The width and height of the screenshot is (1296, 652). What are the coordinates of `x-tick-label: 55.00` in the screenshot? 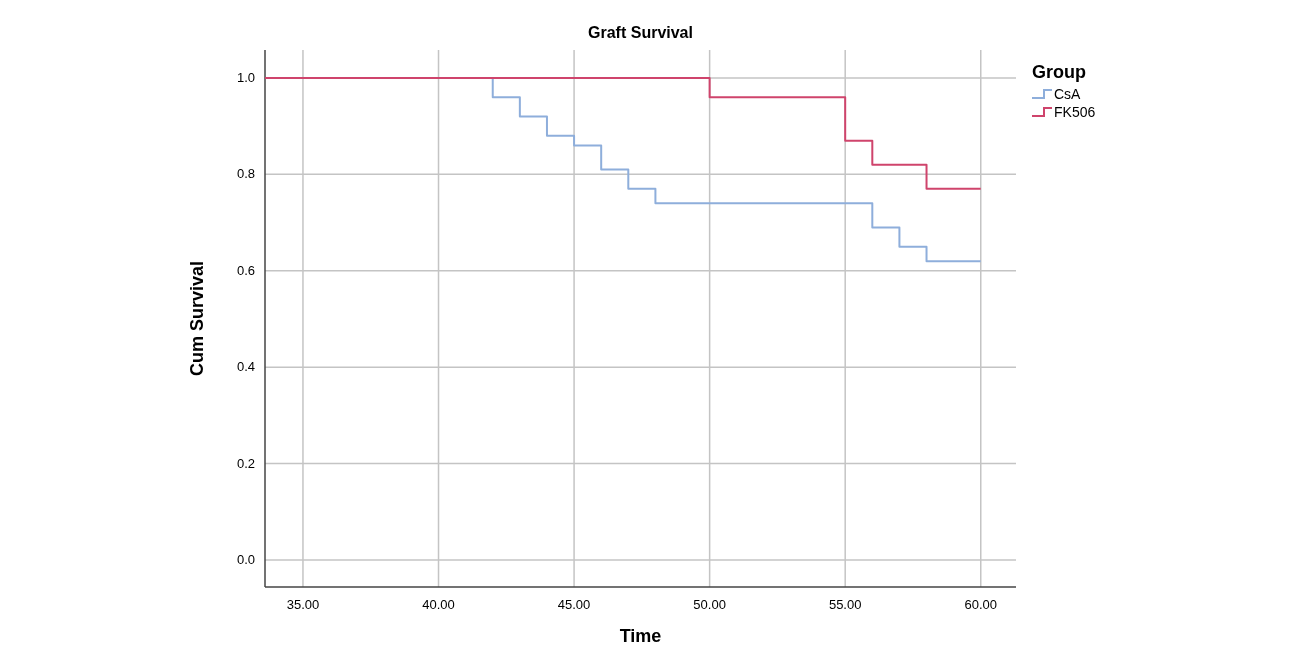 It's located at (845, 604).